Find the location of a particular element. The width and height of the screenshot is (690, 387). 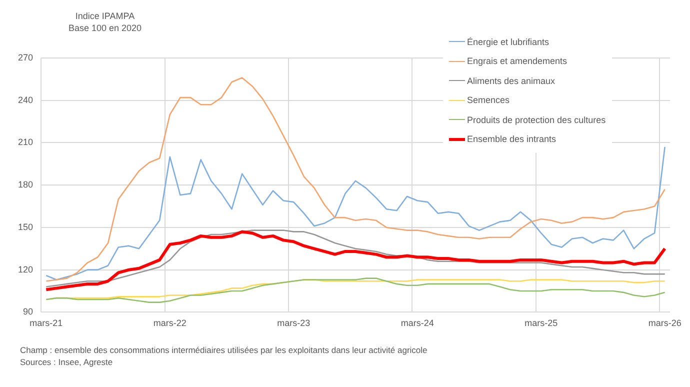

y-tick-label: 150 is located at coordinates (26, 227).